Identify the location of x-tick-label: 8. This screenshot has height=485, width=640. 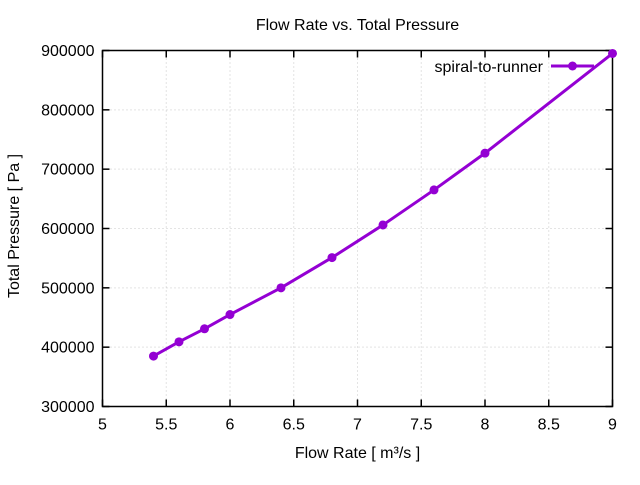
(485, 425).